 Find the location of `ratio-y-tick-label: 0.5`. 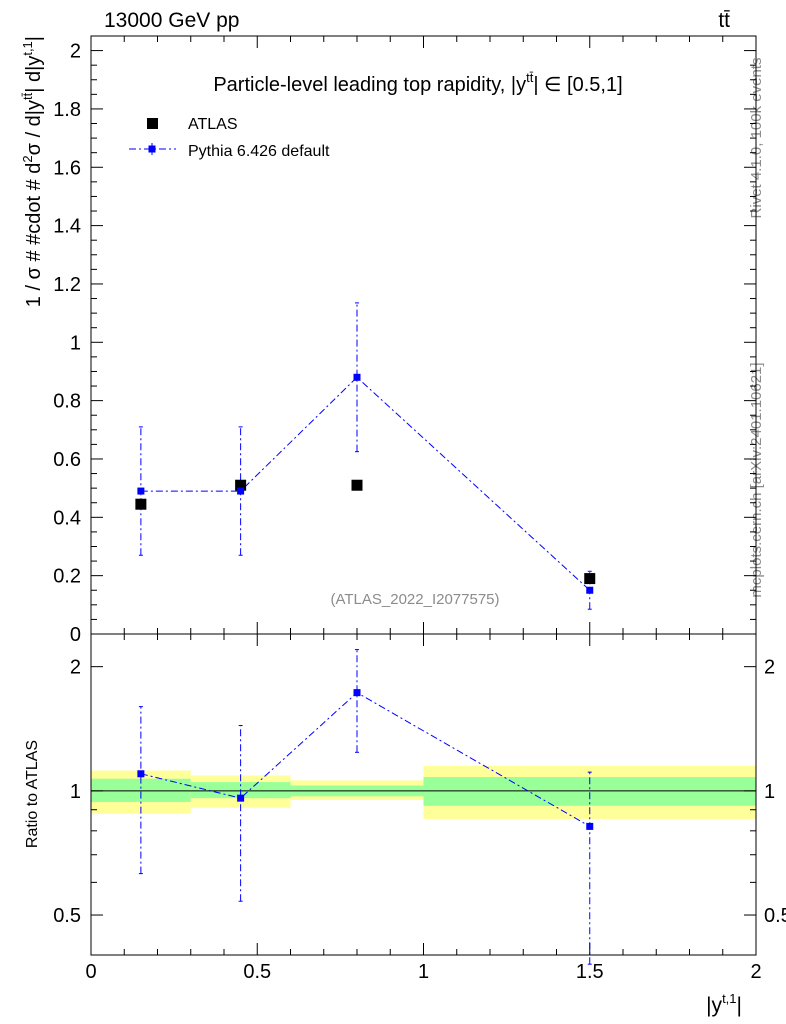

ratio-y-tick-label: 0.5 is located at coordinates (67, 916).